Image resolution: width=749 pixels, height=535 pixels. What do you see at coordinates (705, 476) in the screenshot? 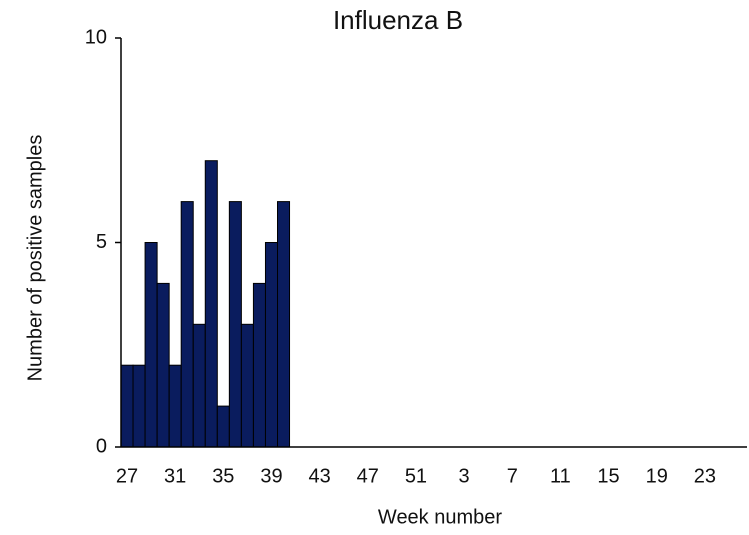
I see `x-tick-label: 23` at bounding box center [705, 476].